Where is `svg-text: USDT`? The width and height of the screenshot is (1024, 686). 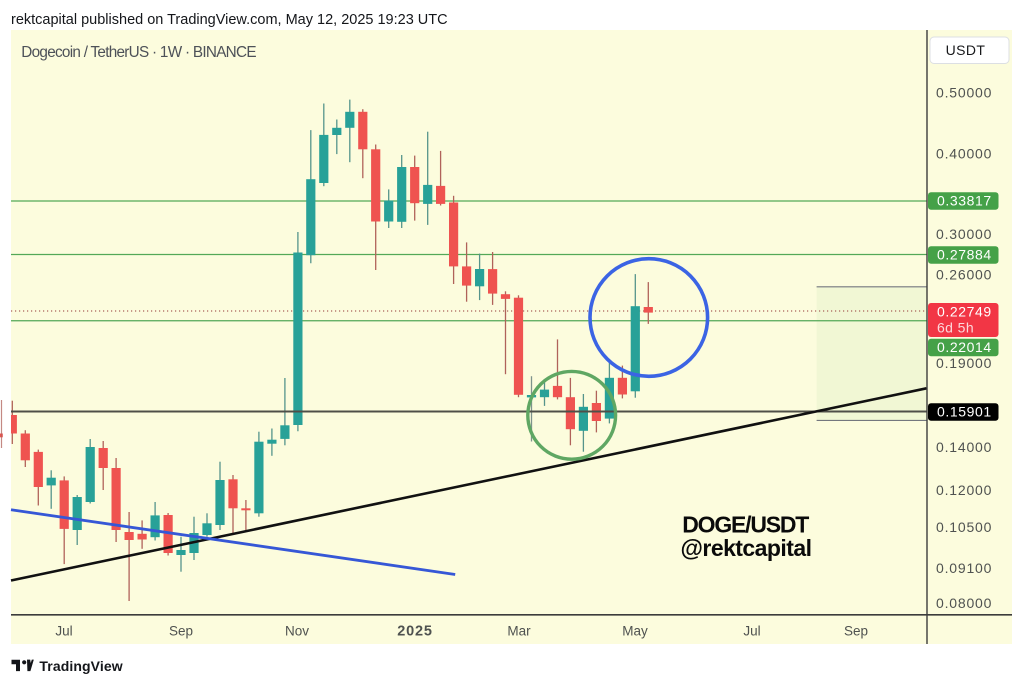
svg-text: USDT is located at coordinates (966, 50).